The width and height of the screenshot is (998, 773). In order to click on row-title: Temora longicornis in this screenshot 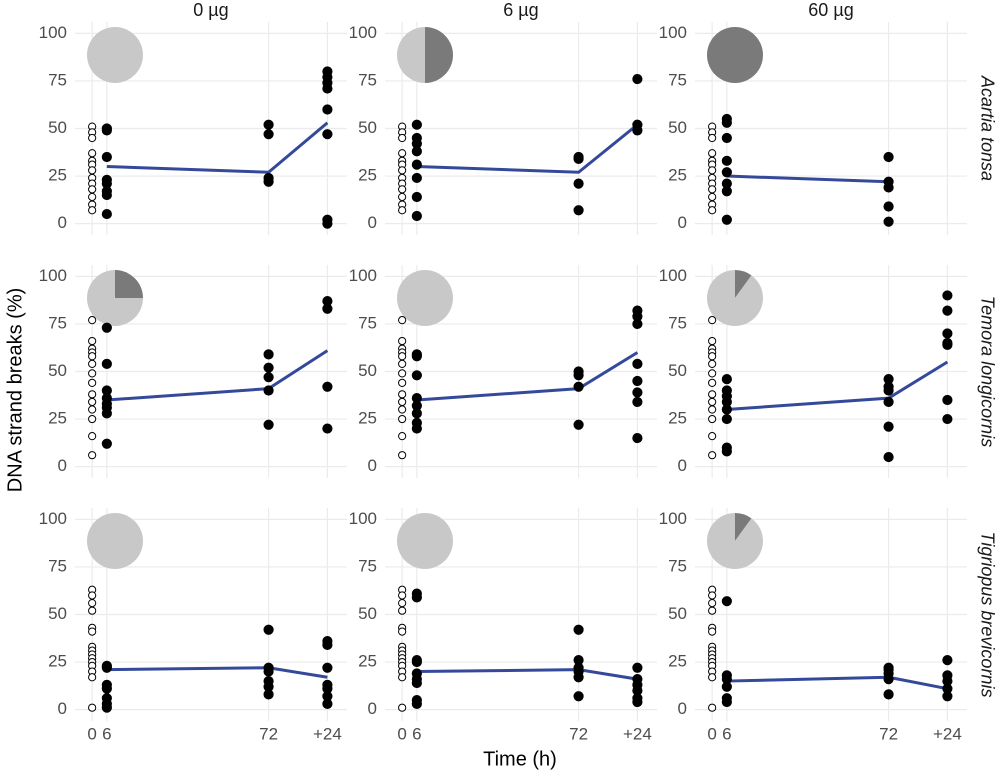, I will do `click(987, 371)`.